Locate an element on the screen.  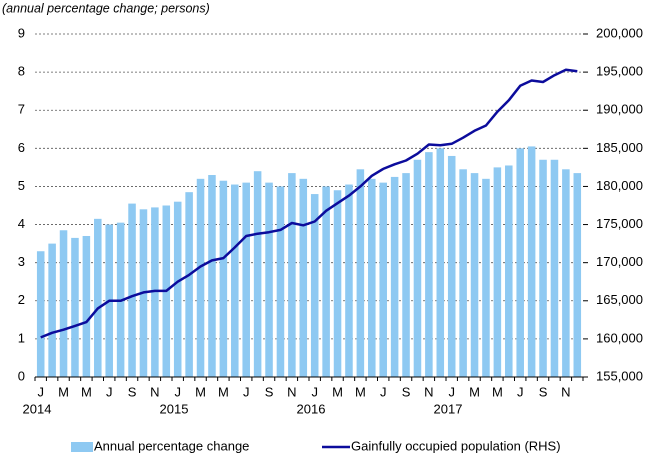
y2-tick-label: 180,000 is located at coordinates (619, 185).